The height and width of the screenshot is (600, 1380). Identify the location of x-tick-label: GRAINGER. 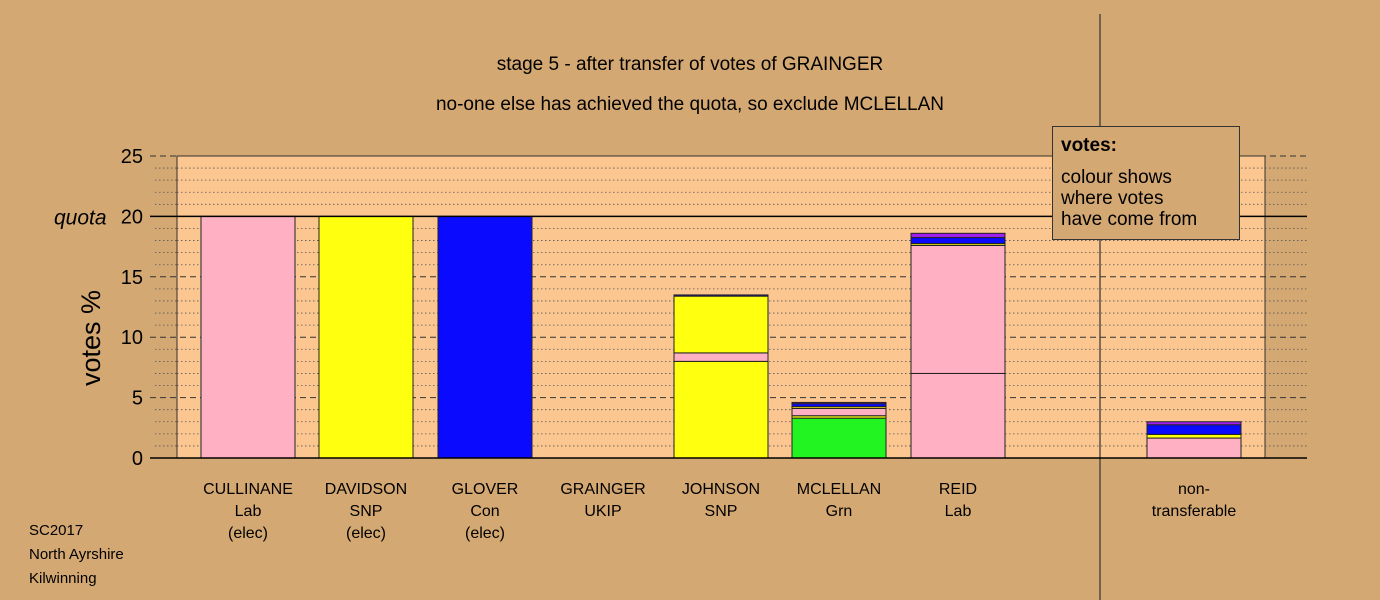
(602, 489).